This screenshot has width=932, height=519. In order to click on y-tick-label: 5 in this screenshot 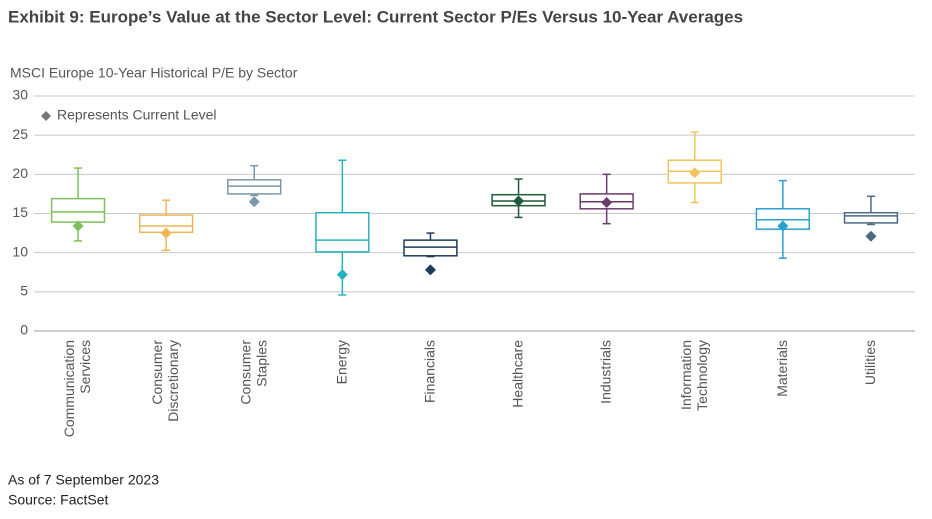, I will do `click(24, 291)`.